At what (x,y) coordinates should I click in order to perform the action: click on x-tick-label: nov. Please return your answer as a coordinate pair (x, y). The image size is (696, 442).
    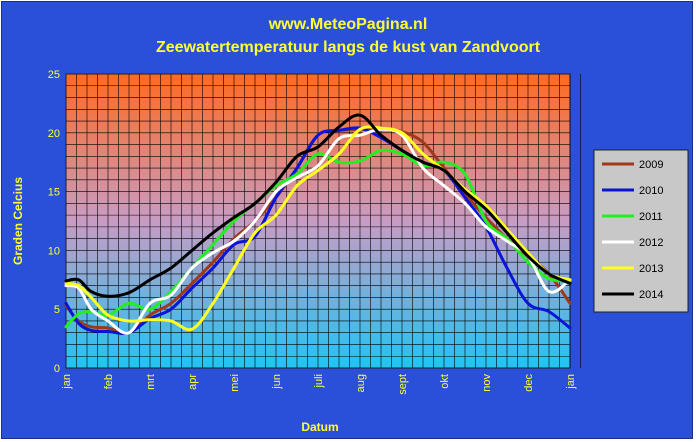
    Looking at the image, I should click on (487, 383).